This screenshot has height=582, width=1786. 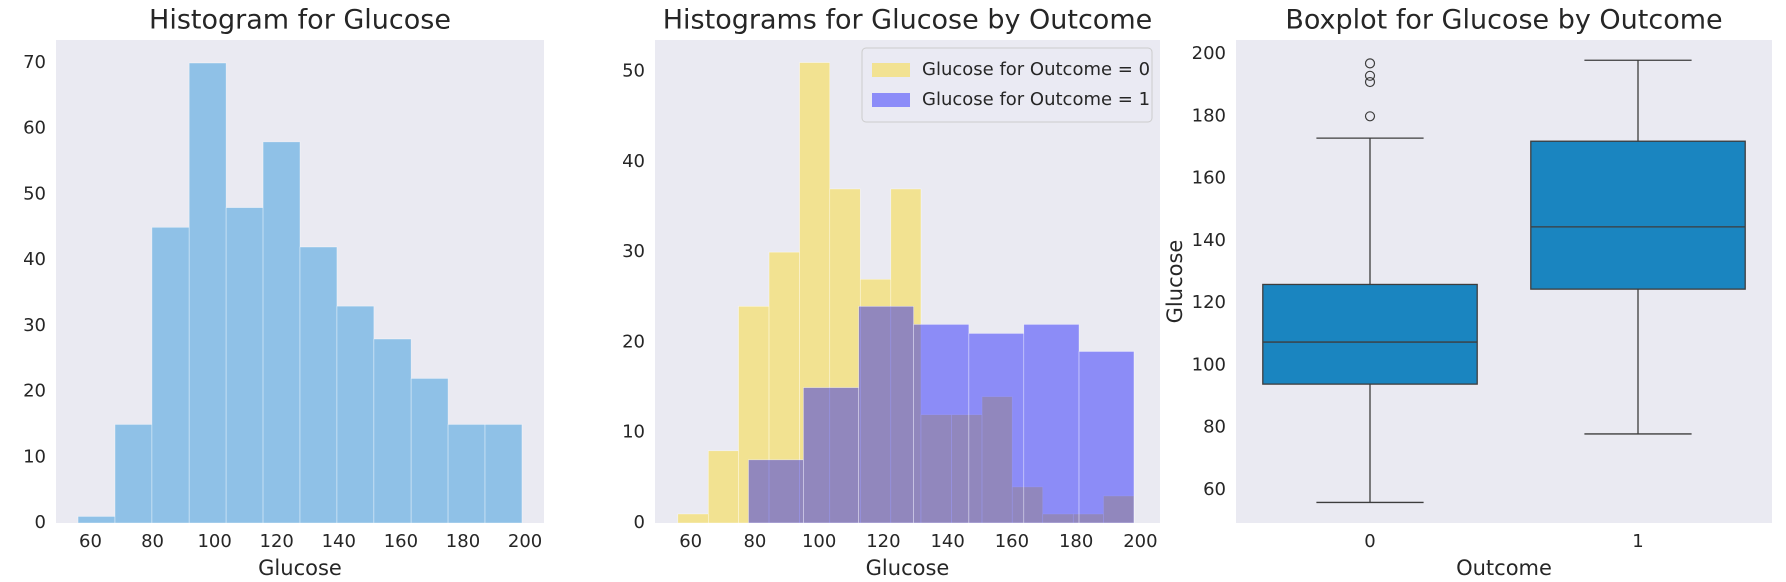 I want to click on legend-label: Glucose for Outcome = 0, so click(x=1036, y=69).